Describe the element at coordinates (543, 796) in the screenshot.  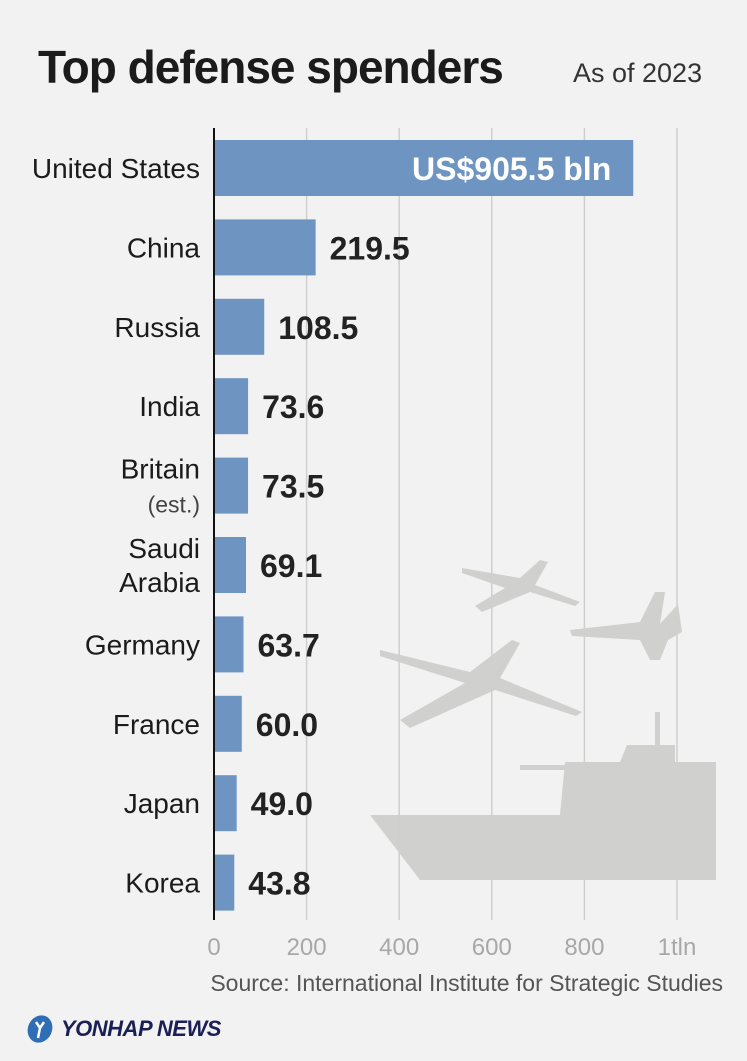
I see `ship-silhouette` at that location.